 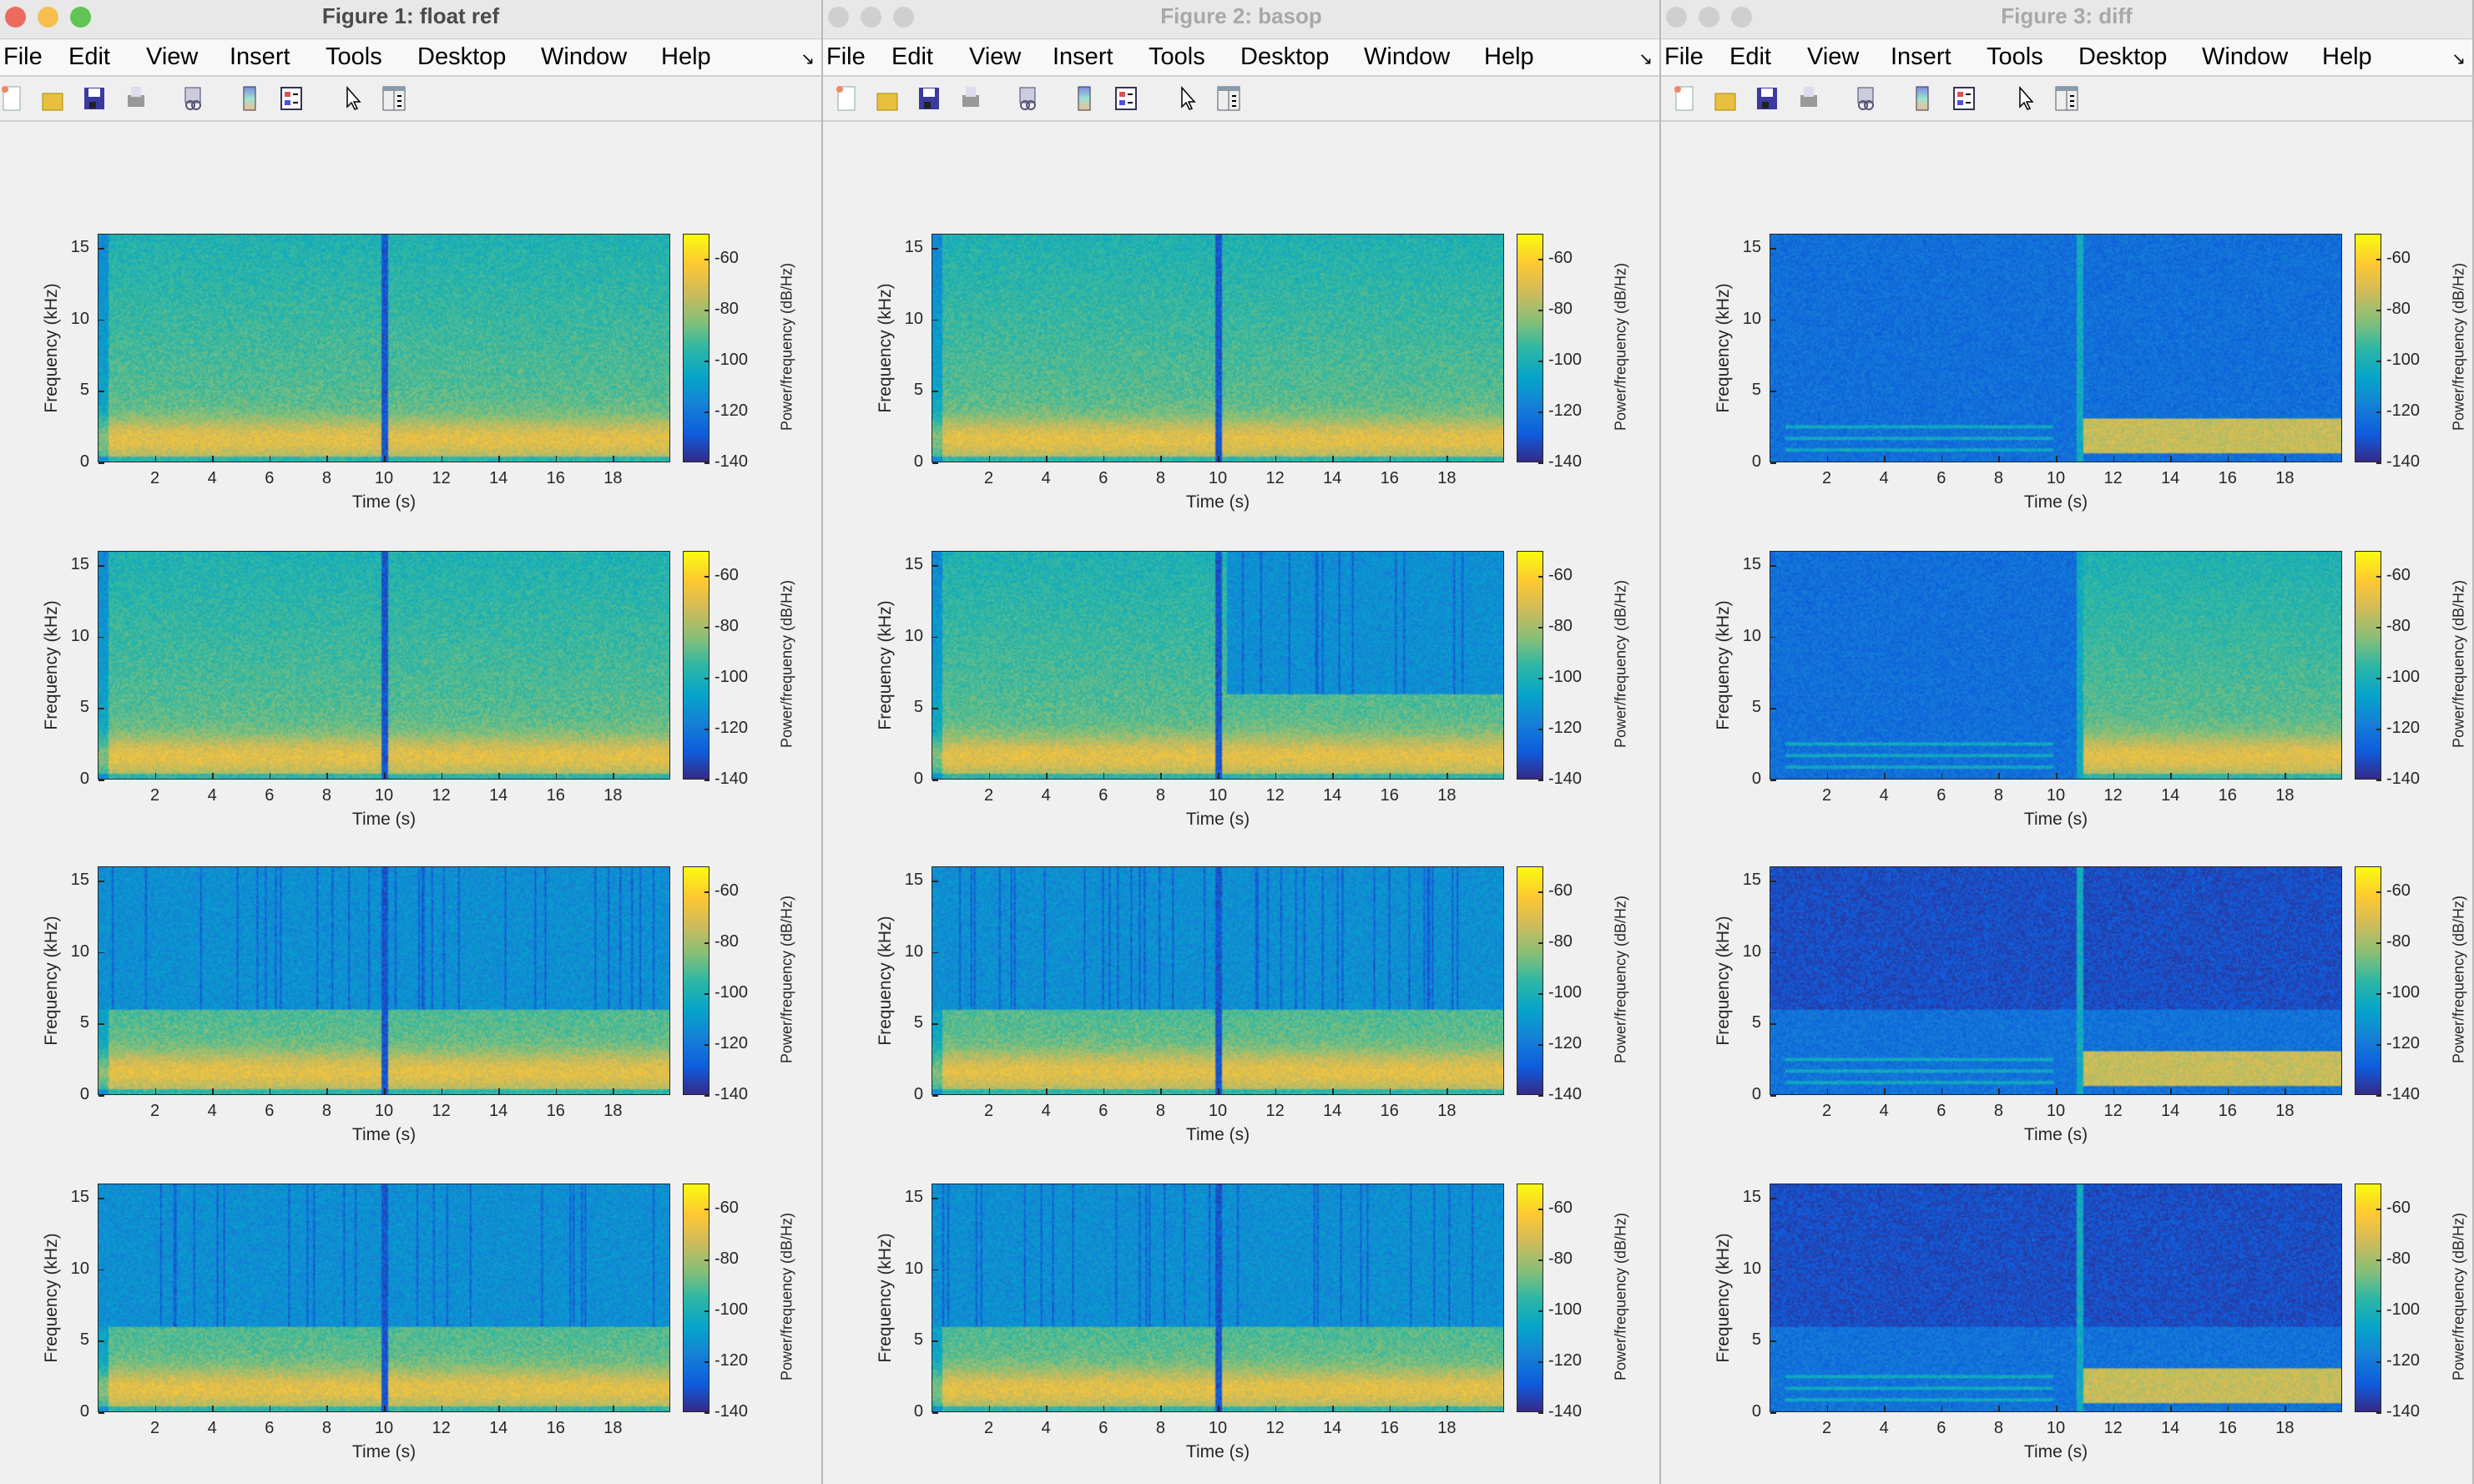 I want to click on title-bar: Figure 3: diff, so click(x=2066, y=19).